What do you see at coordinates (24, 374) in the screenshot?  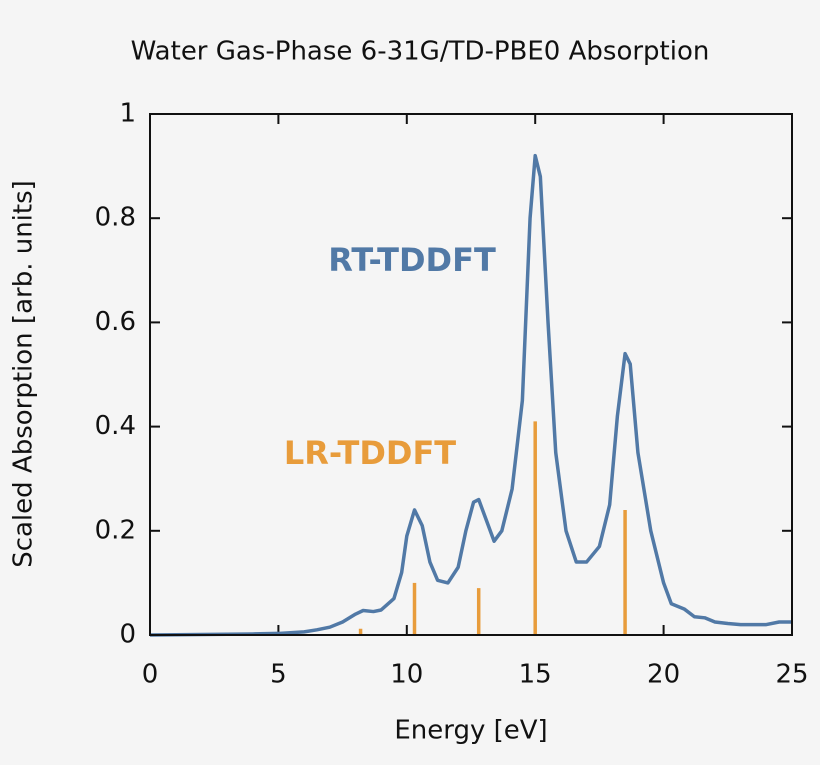 I see `y-axis-label: Scaled Absorption [arb. units]` at bounding box center [24, 374].